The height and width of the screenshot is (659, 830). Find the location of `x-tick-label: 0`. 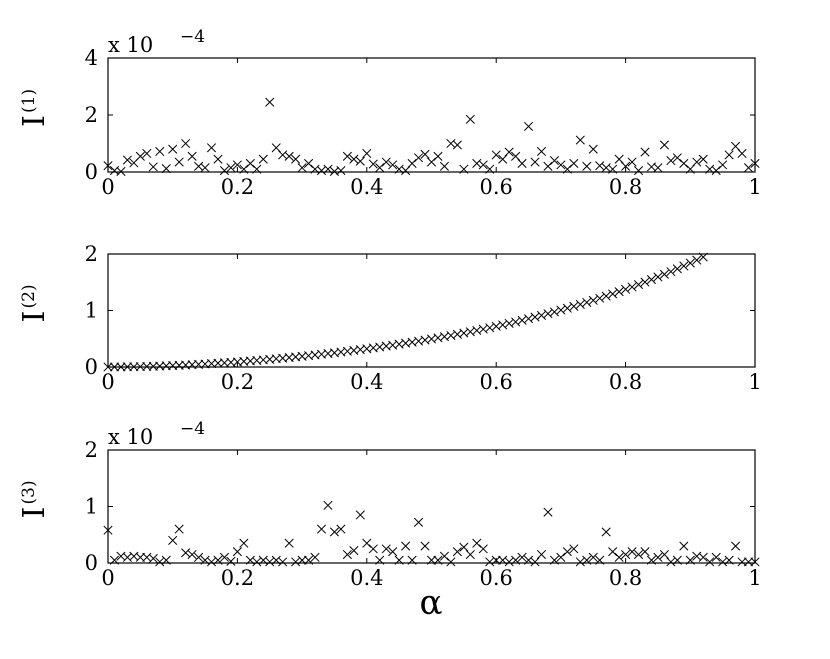

x-tick-label: 0 is located at coordinates (107, 187).